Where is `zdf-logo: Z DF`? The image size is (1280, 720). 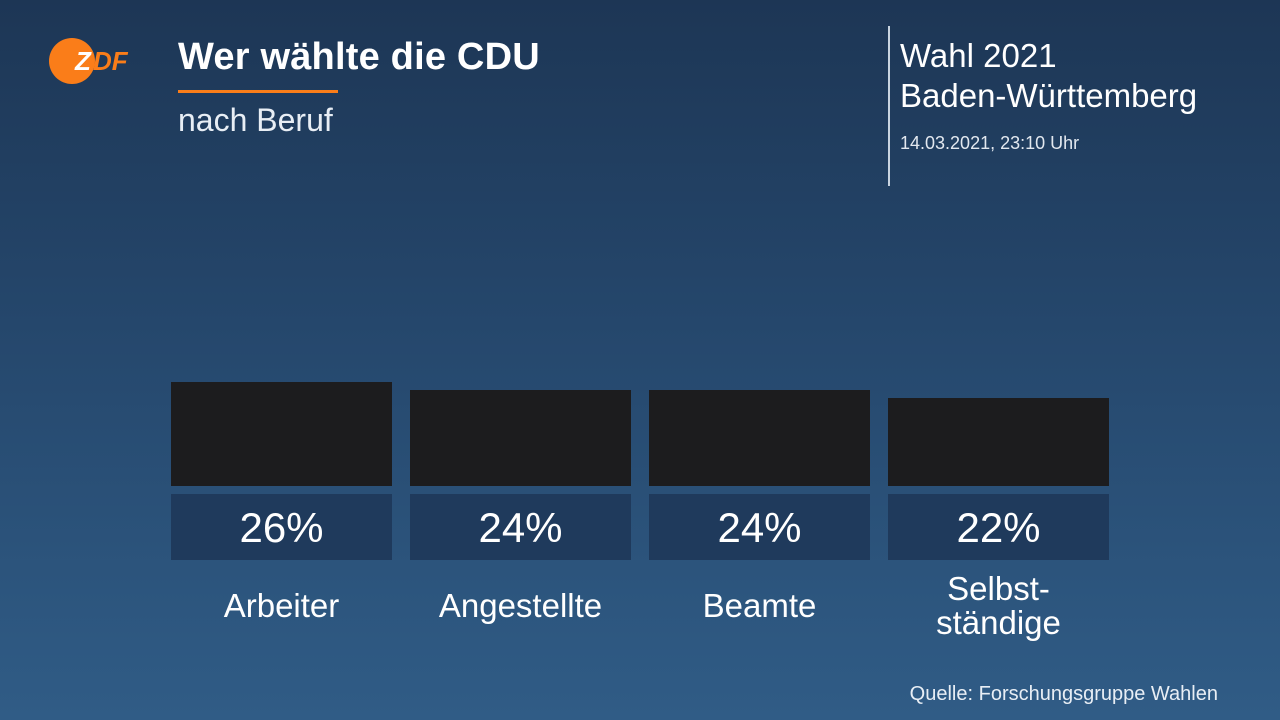 zdf-logo: Z DF is located at coordinates (89, 61).